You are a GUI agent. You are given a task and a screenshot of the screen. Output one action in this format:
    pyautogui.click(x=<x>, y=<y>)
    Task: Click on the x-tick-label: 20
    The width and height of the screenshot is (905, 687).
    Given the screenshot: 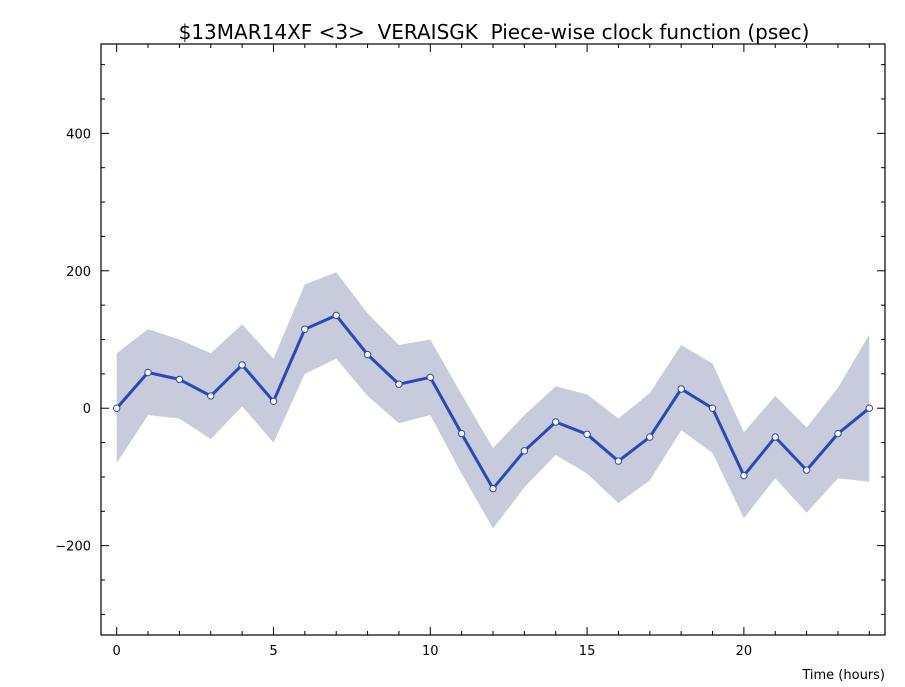 What is the action you would take?
    pyautogui.click(x=744, y=651)
    